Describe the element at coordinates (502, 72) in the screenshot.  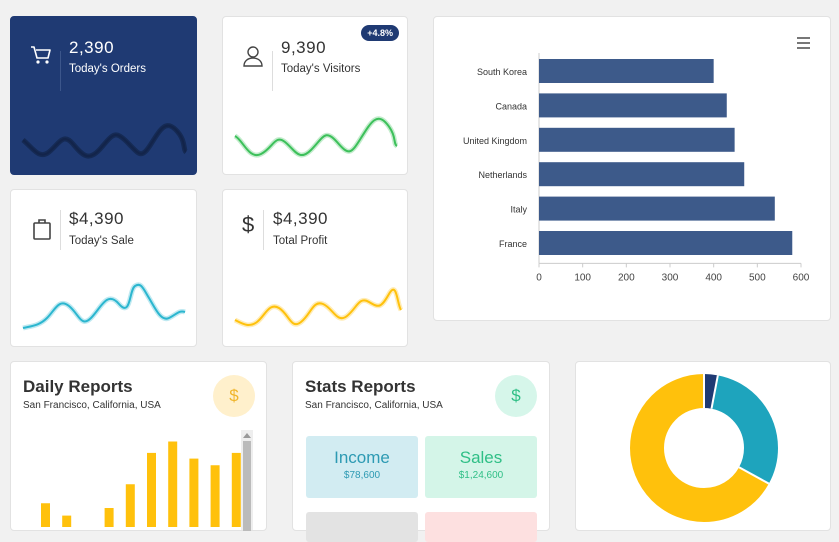
I see `y-tick-label: South Korea` at that location.